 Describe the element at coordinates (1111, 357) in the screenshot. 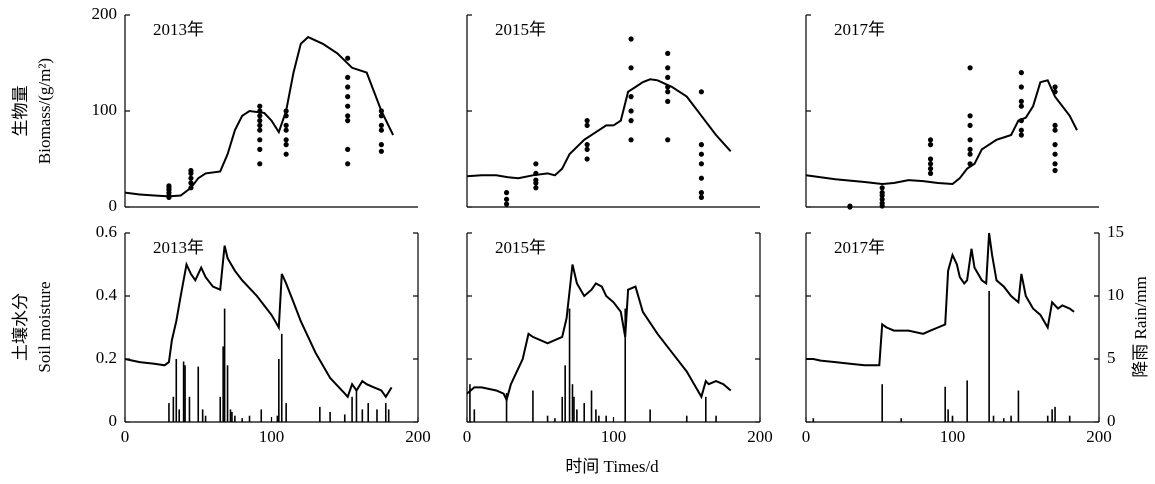

I see `y2-tick-label: 5` at that location.